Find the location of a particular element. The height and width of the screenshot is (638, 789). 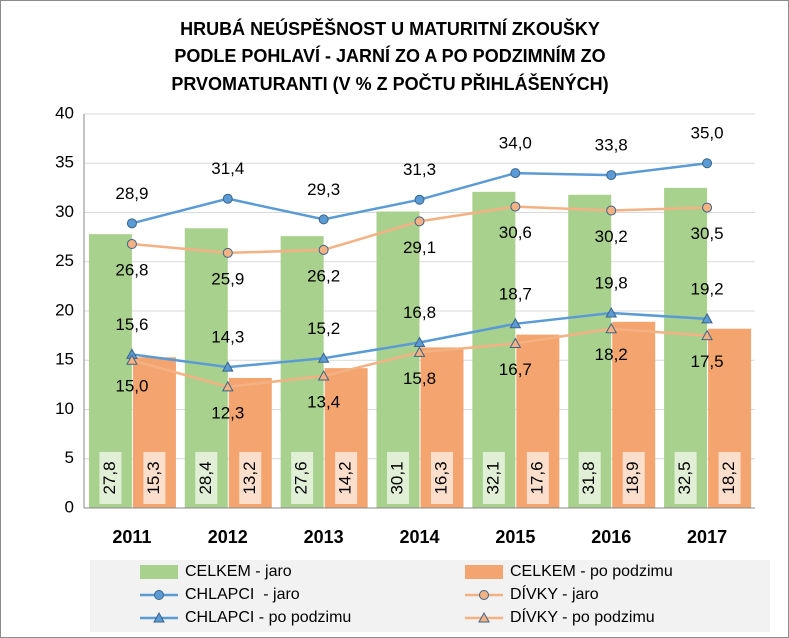

value-label: 32,5 is located at coordinates (684, 477).